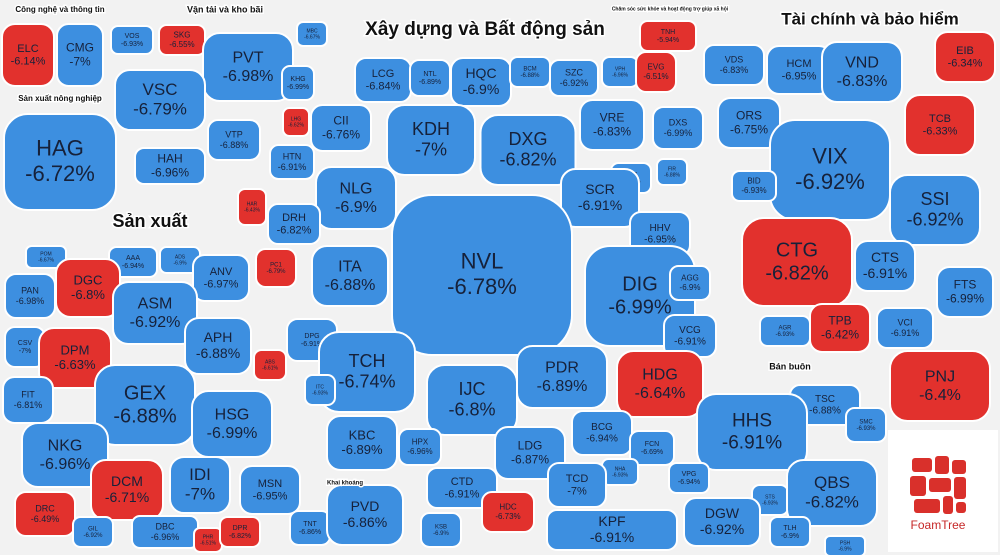 The image size is (1000, 555). What do you see at coordinates (383, 87) in the screenshot?
I see `change: -6.84%` at bounding box center [383, 87].